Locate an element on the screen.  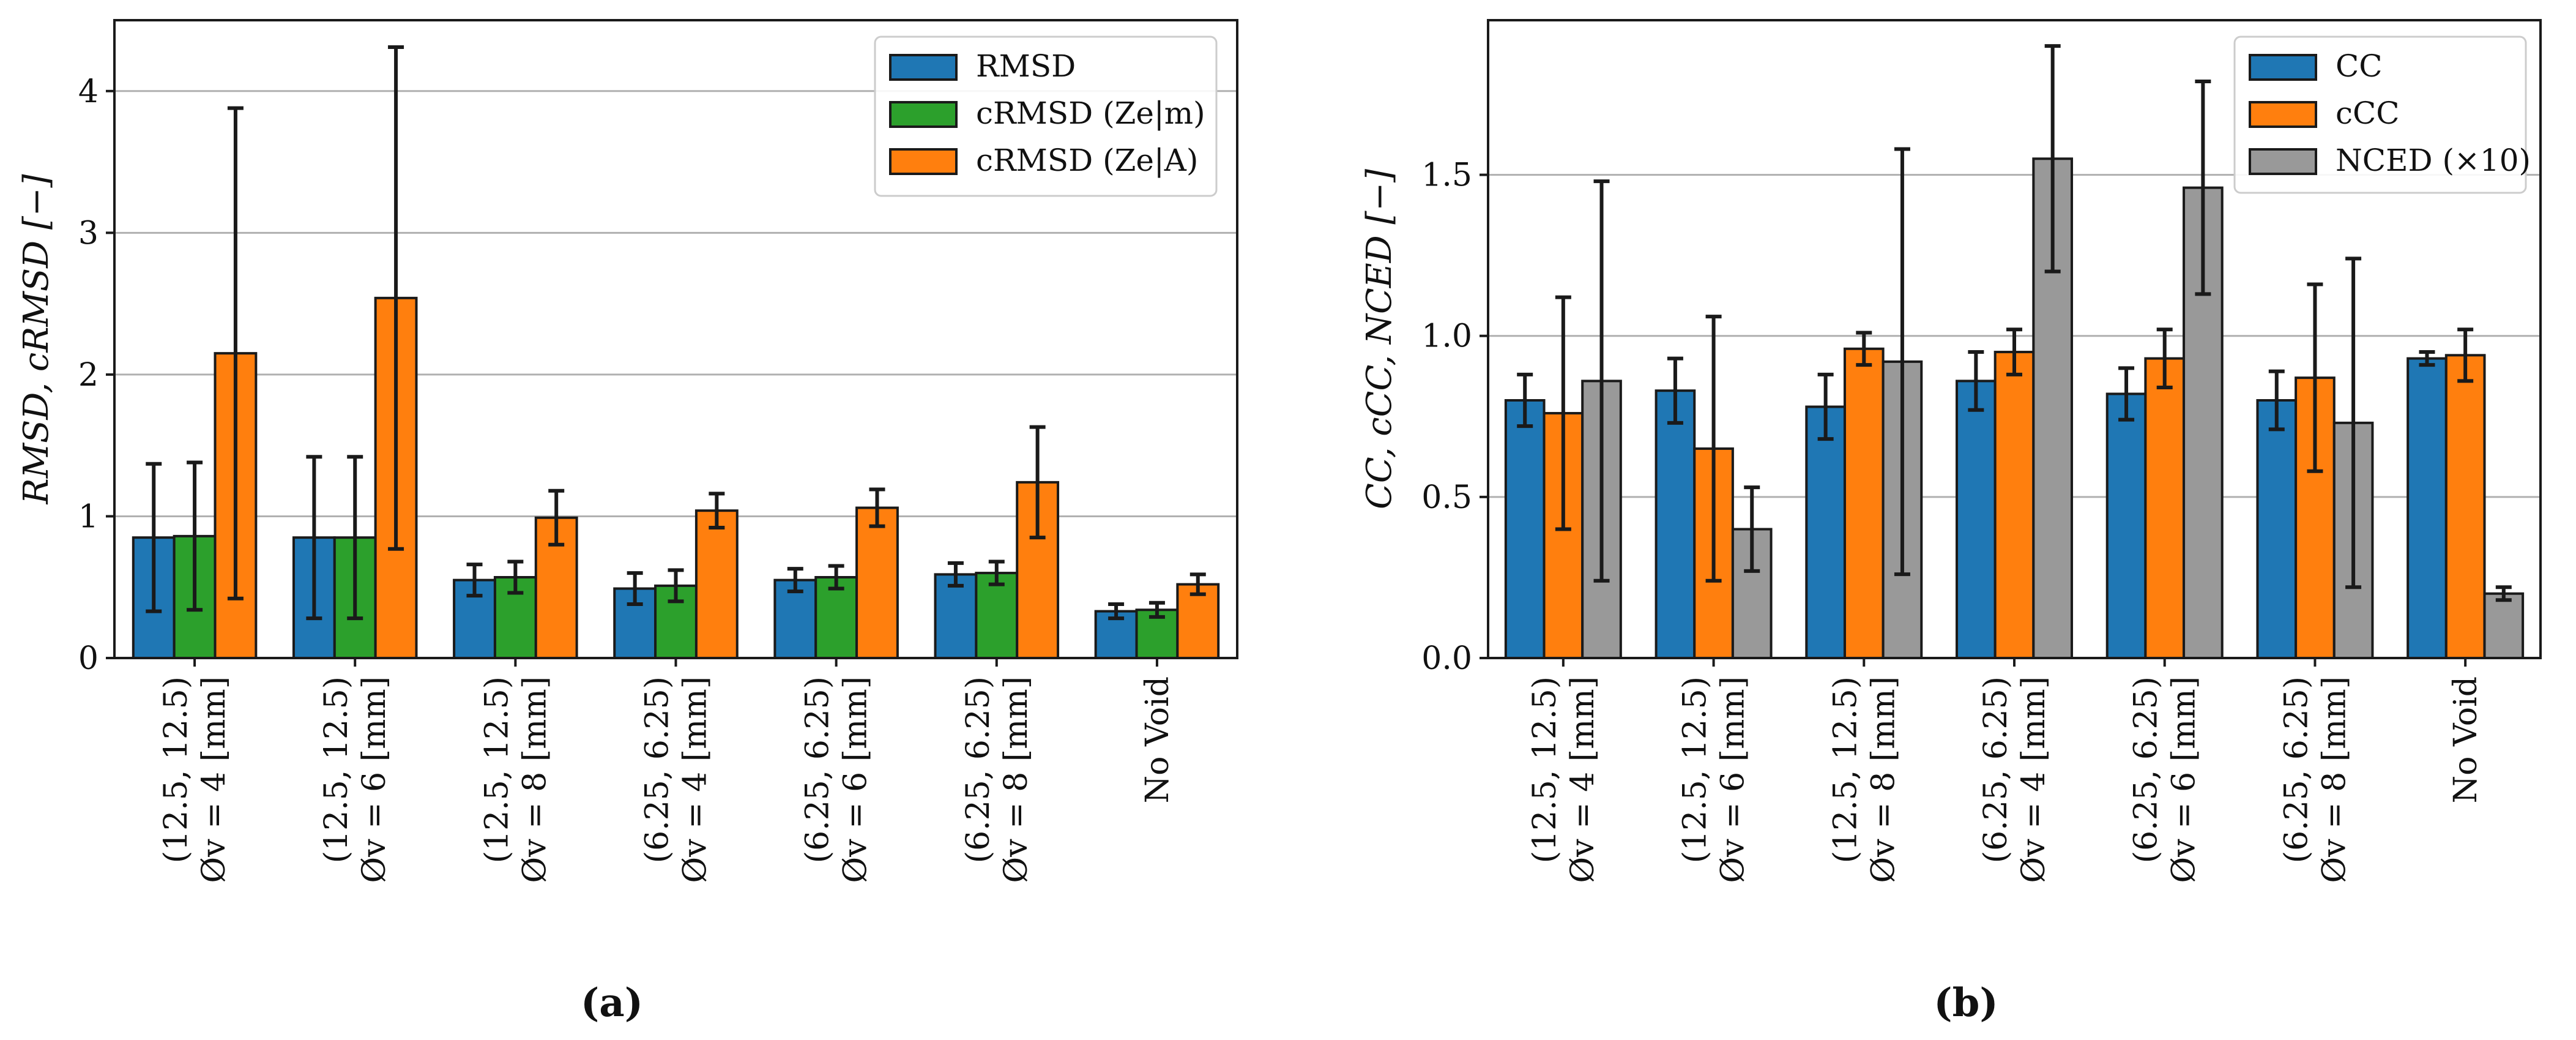
legend-label: NCED (×10) is located at coordinates (2434, 160).